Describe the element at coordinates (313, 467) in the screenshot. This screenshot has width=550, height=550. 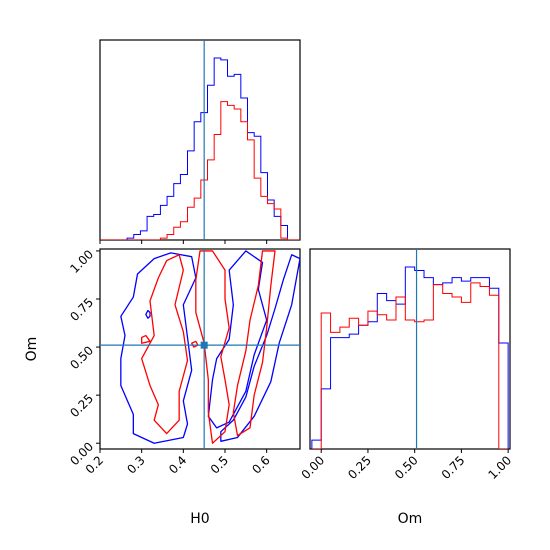
I see `om-xtick-label-0: 0.00` at that location.